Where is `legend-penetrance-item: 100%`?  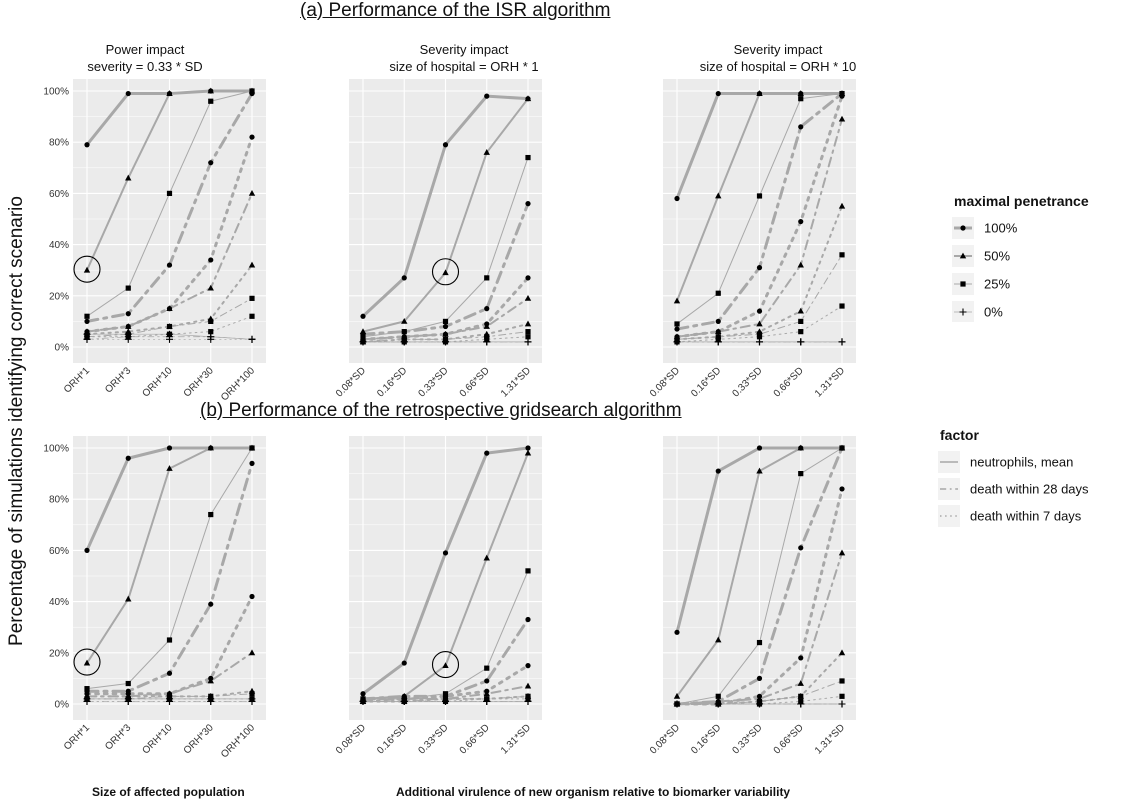
legend-penetrance-item: 100% is located at coordinates (985, 228).